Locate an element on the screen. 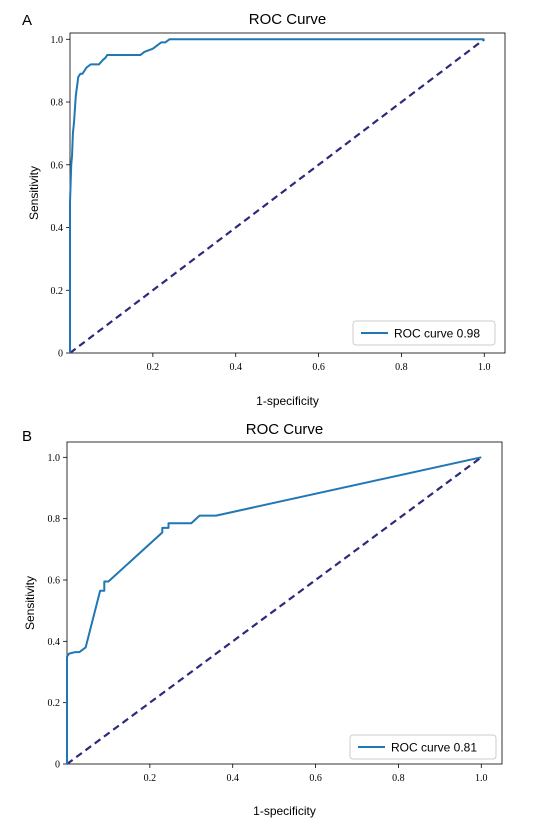 This screenshot has height=825, width=545. panel-letter: B is located at coordinates (27, 436).